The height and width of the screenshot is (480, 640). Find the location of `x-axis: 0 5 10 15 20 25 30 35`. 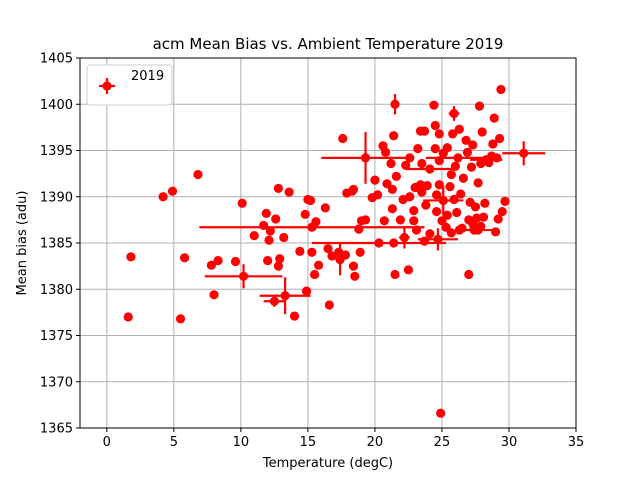

x-axis: 0 5 10 15 20 25 30 35 is located at coordinates (344, 439).